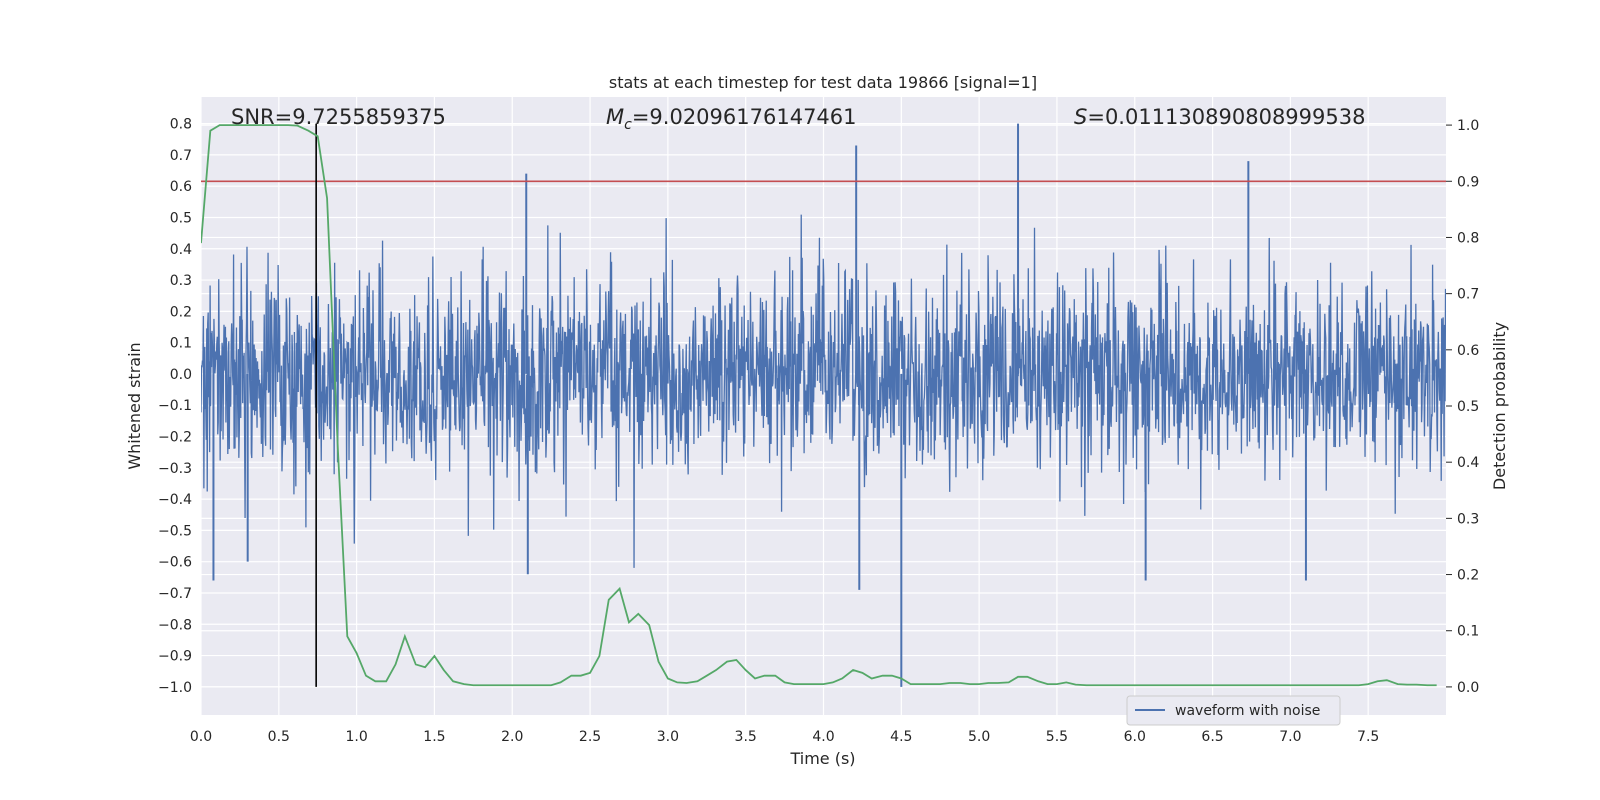  I want to click on y-left-tick-label-8: 0.0, so click(181, 375).